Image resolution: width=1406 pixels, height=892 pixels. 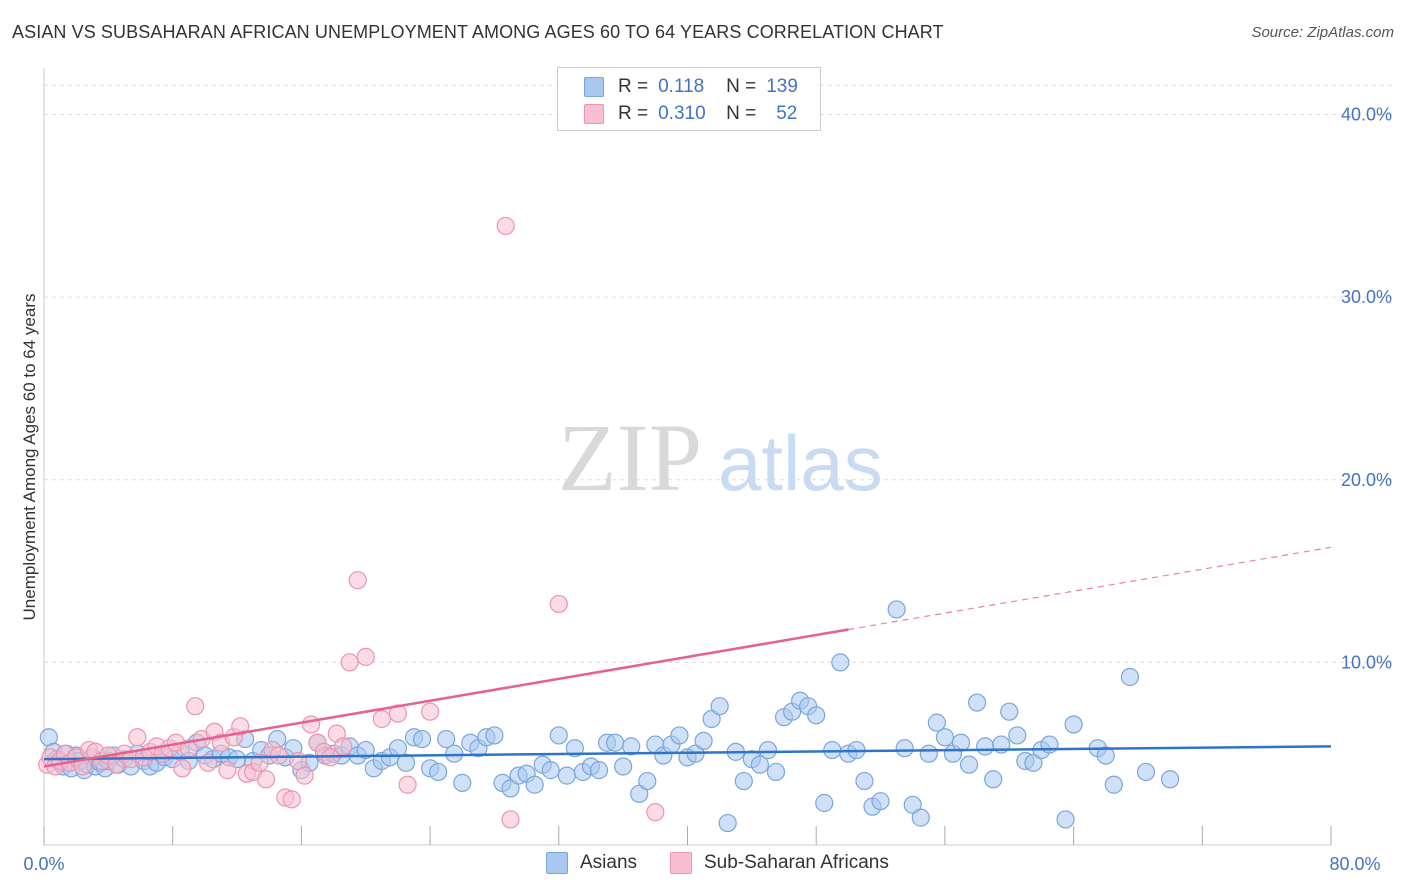 What do you see at coordinates (687, 753) in the screenshot?
I see `asian-trend-line` at bounding box center [687, 753].